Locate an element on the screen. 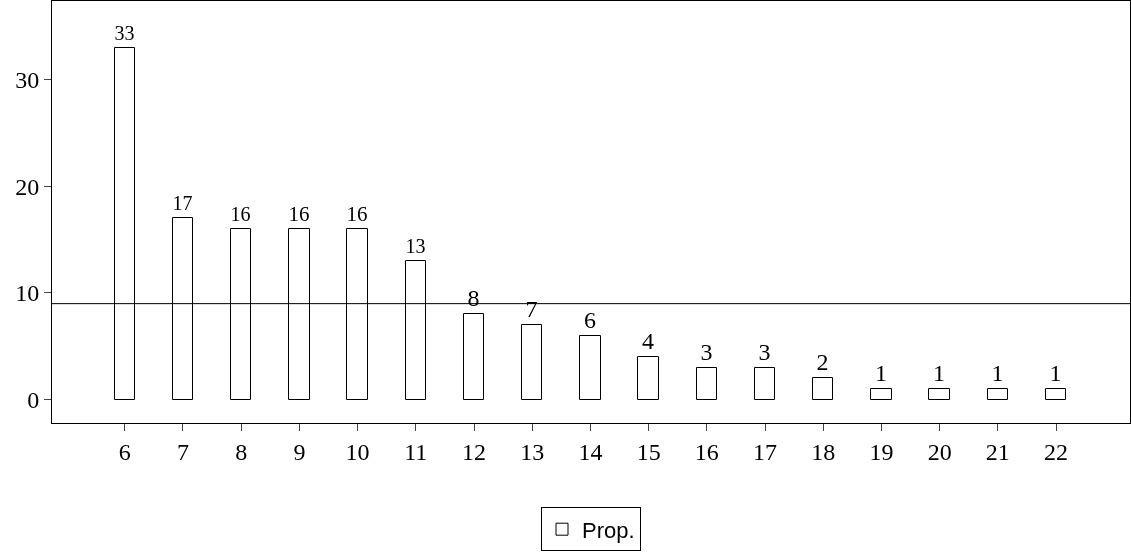 The height and width of the screenshot is (552, 1131). x-tick-label: 12 is located at coordinates (474, 451).